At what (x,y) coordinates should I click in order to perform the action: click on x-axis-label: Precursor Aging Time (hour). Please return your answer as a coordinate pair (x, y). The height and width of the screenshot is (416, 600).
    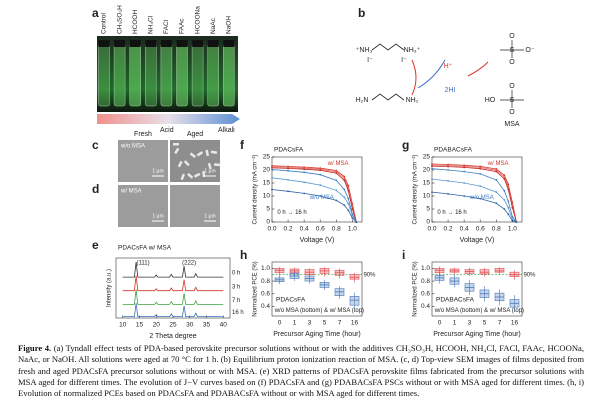
    Looking at the image, I should click on (317, 334).